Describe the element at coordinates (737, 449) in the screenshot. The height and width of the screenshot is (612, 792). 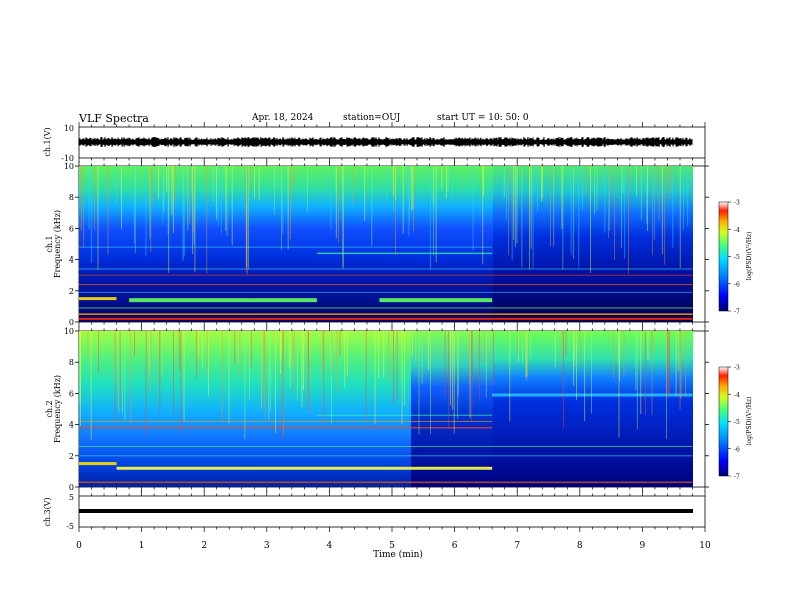
I see `colorbar-tick-label: -6` at that location.